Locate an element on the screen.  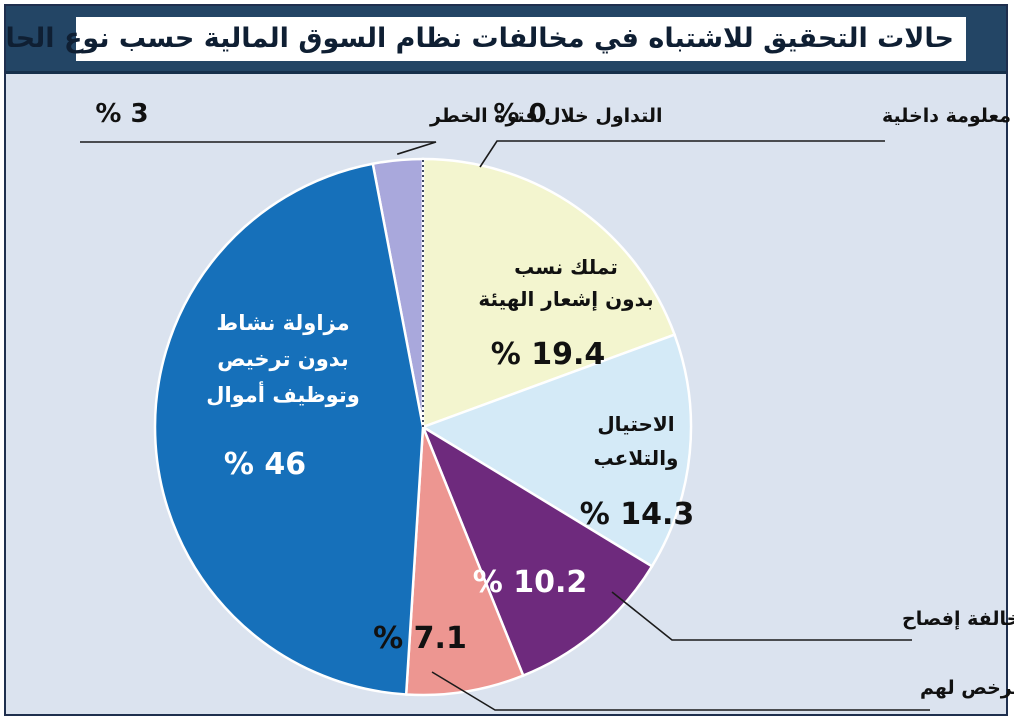
slice-manipulation is located at coordinates (556, 451).